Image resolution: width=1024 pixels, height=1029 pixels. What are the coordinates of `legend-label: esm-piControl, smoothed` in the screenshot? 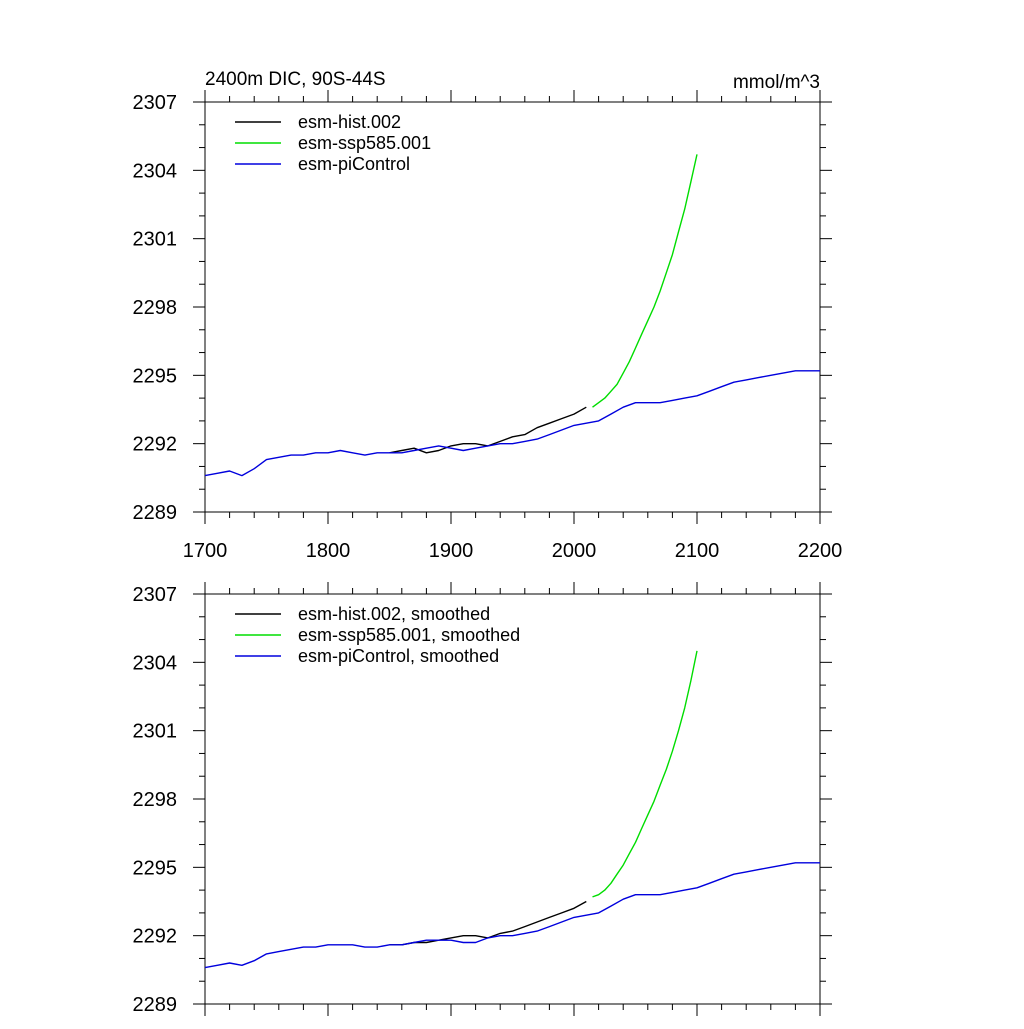 It's located at (398, 656).